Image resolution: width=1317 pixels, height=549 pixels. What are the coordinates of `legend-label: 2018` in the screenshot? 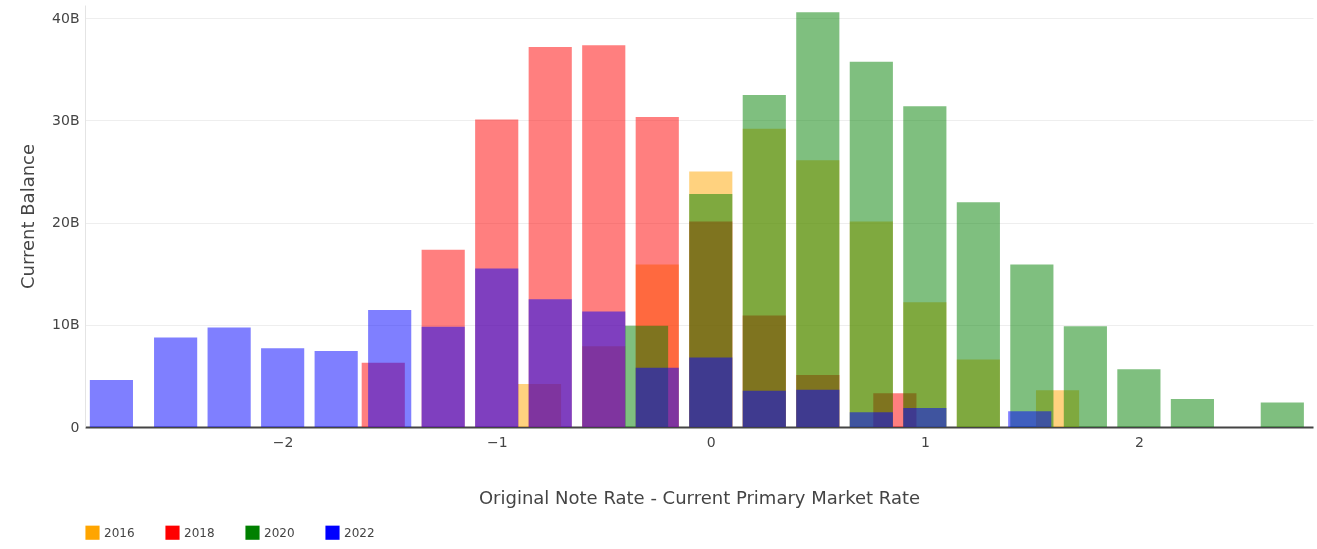 It's located at (199, 532).